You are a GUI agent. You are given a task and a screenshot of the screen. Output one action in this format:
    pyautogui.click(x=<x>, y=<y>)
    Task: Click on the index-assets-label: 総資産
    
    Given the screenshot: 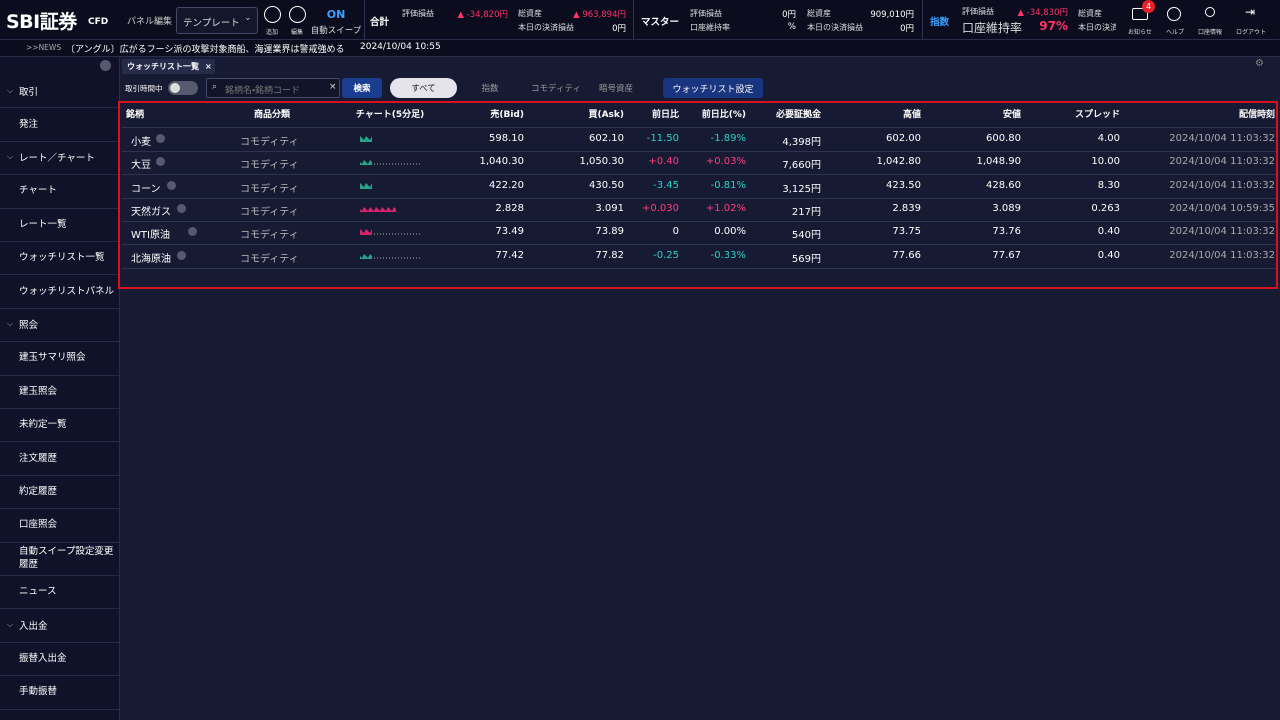 What is the action you would take?
    pyautogui.click(x=1090, y=13)
    